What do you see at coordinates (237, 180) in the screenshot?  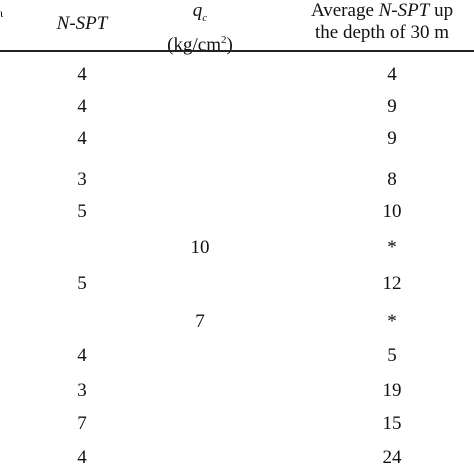 I see `table-row: 3 8` at bounding box center [237, 180].